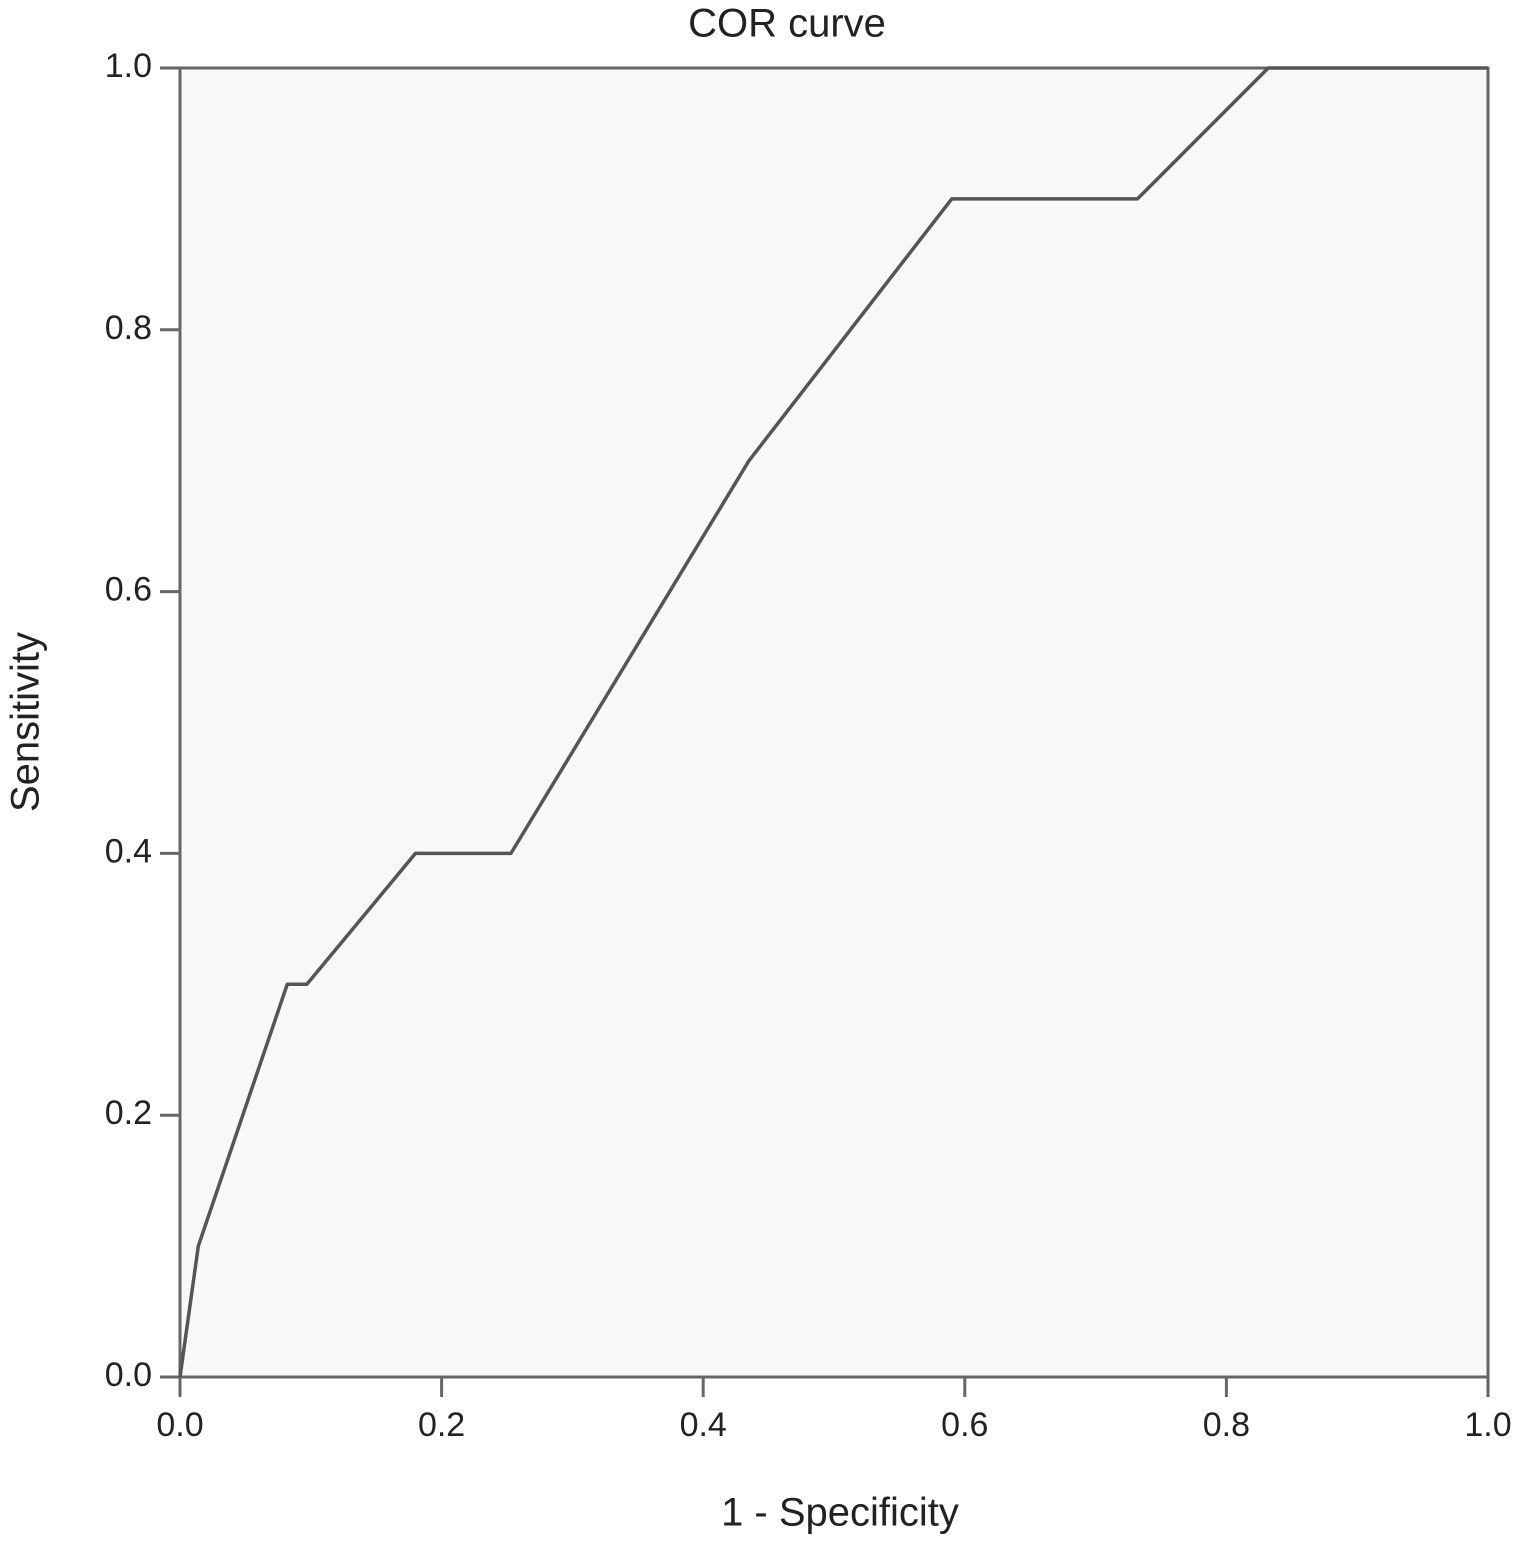 This screenshot has width=1514, height=1541. I want to click on y-tick-label: 0.0, so click(128, 1375).